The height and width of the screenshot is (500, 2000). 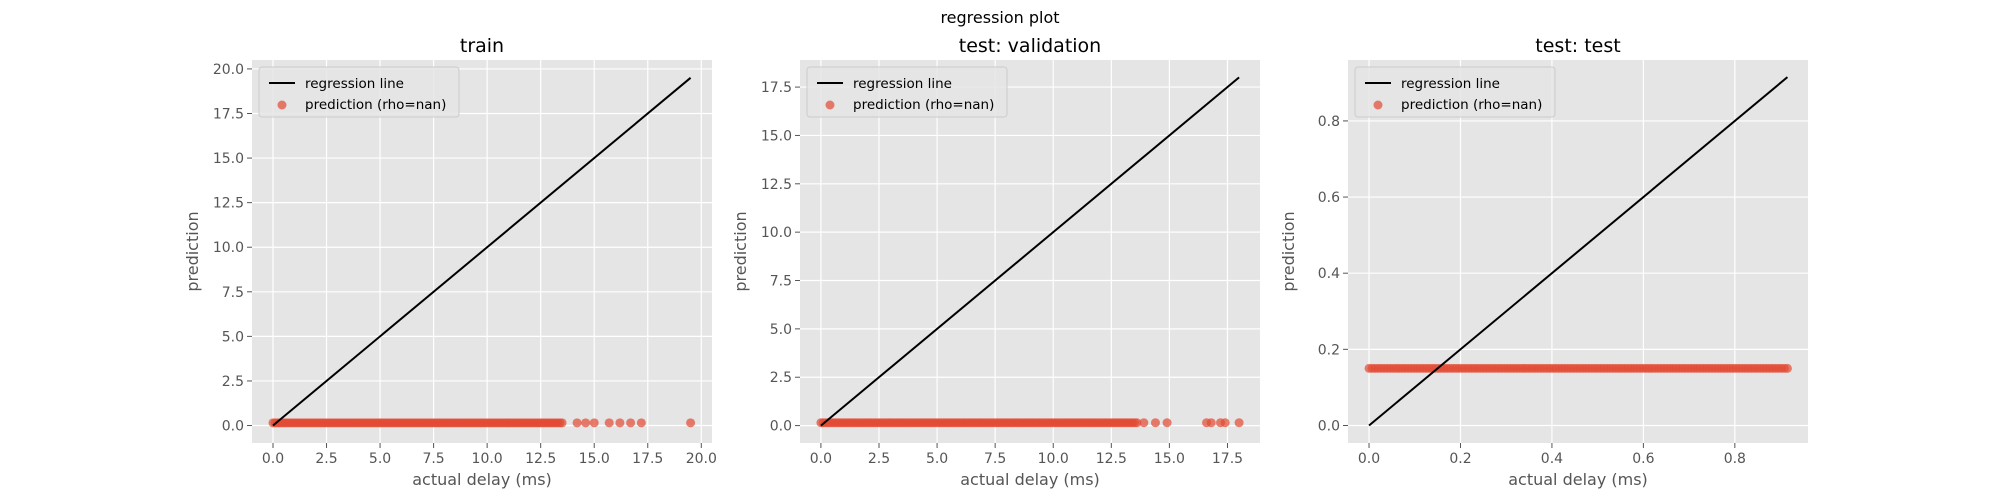 What do you see at coordinates (1577, 46) in the screenshot?
I see `chart-title: test` at bounding box center [1577, 46].